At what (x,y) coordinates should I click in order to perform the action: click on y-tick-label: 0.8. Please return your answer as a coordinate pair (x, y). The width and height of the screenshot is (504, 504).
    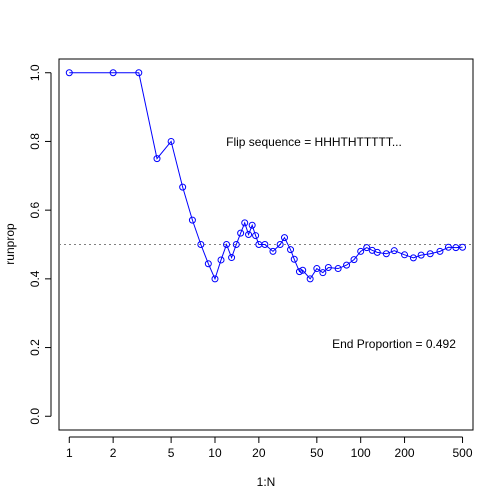
    Looking at the image, I should click on (35, 141).